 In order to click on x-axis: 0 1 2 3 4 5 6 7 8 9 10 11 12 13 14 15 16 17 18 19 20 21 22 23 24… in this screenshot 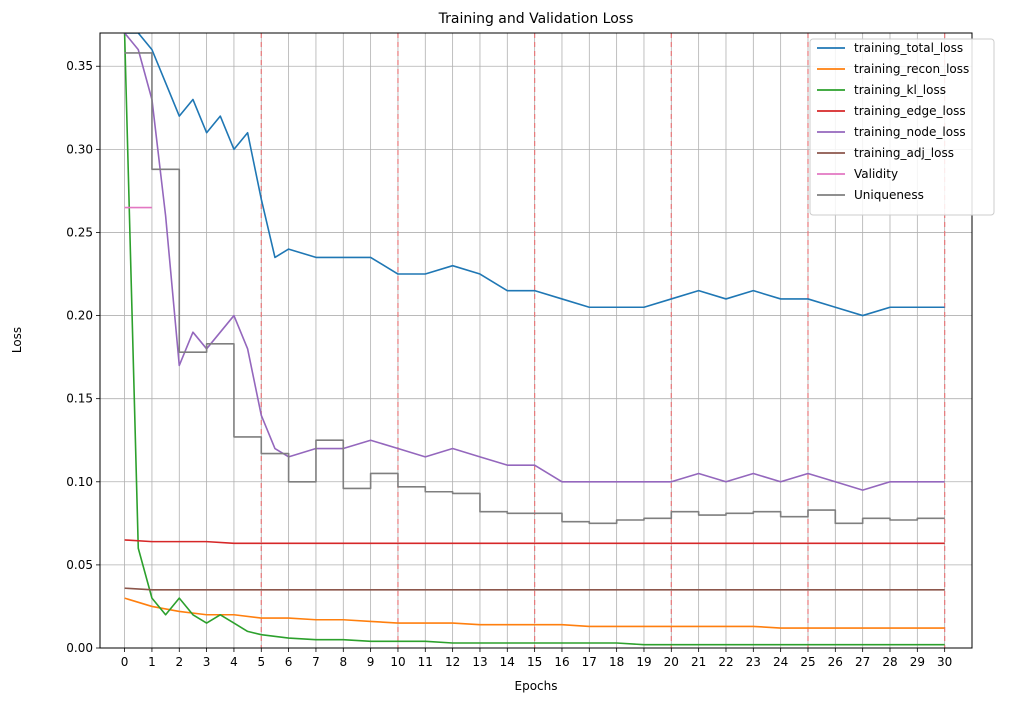, I will do `click(536, 658)`.